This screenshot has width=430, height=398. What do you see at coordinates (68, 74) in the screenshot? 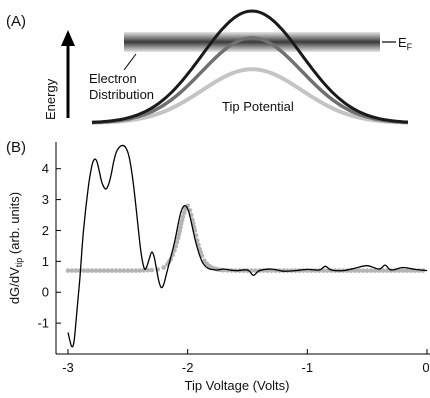
I see `energy-arrow-icon` at bounding box center [68, 74].